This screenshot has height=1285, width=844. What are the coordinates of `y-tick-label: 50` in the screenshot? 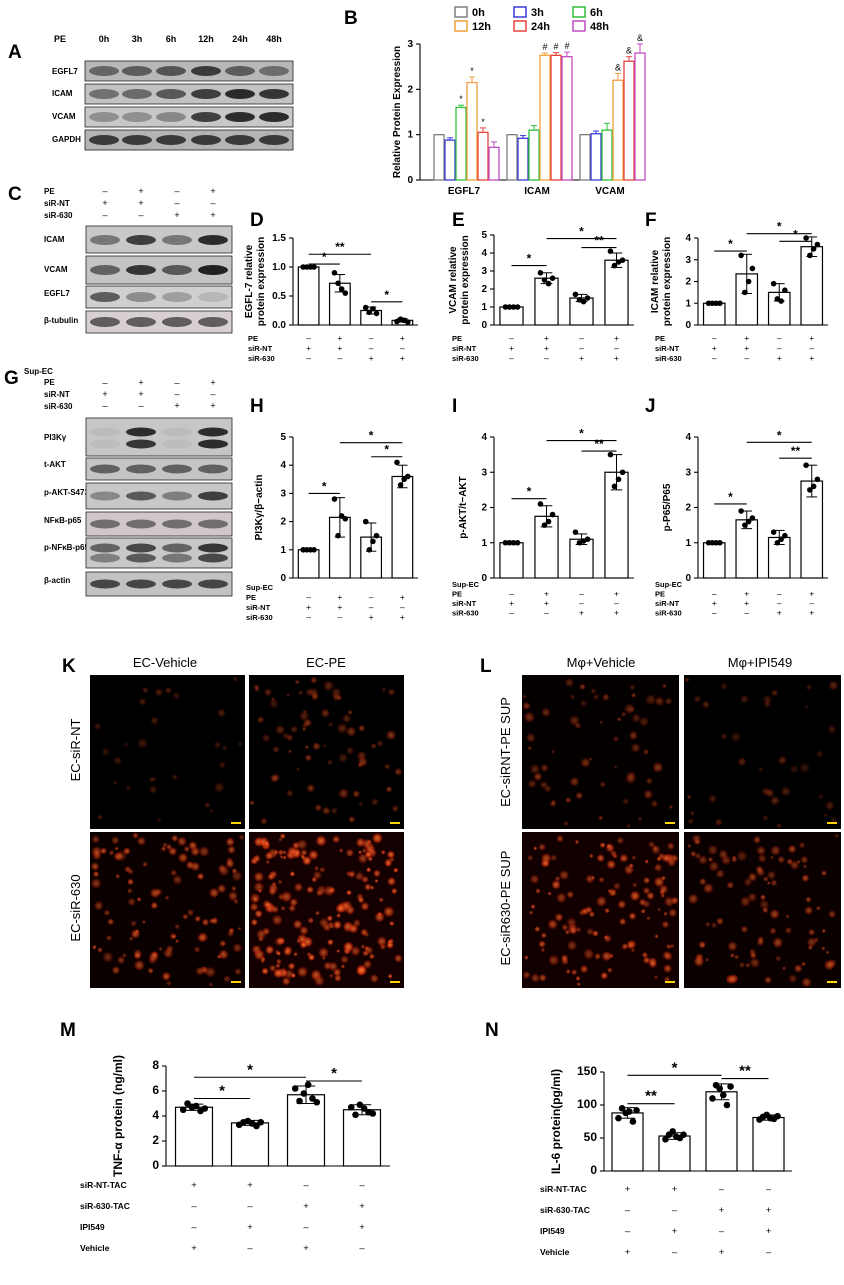 It's located at (591, 1137).